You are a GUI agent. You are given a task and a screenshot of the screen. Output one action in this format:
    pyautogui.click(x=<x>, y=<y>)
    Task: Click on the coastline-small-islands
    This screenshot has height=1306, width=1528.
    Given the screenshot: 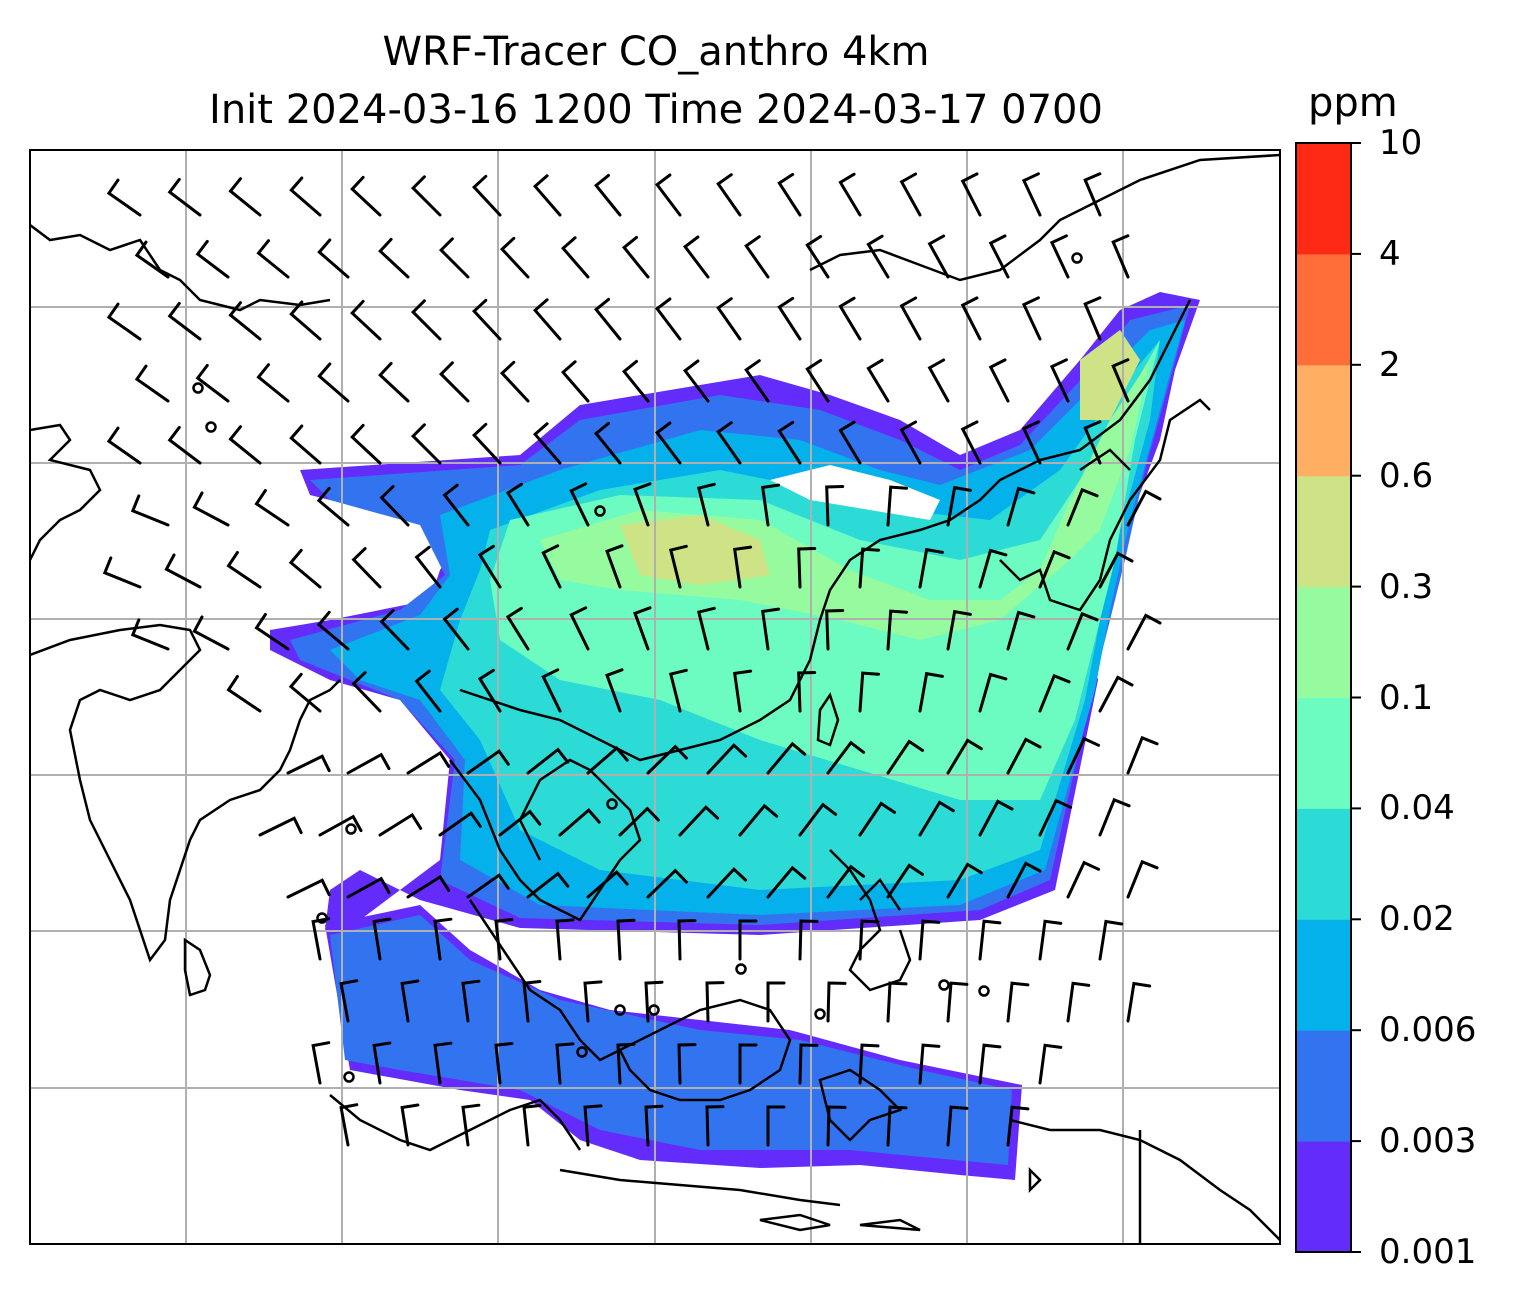 What is the action you would take?
    pyautogui.click(x=900, y=1199)
    